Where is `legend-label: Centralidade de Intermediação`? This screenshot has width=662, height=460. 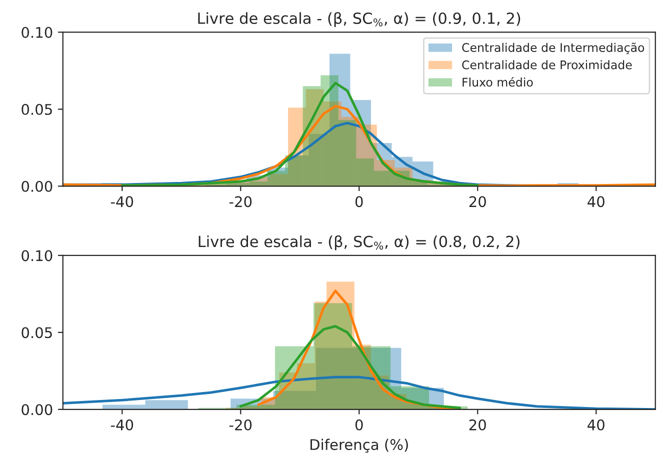 legend-label: Centralidade de Intermediação is located at coordinates (553, 48).